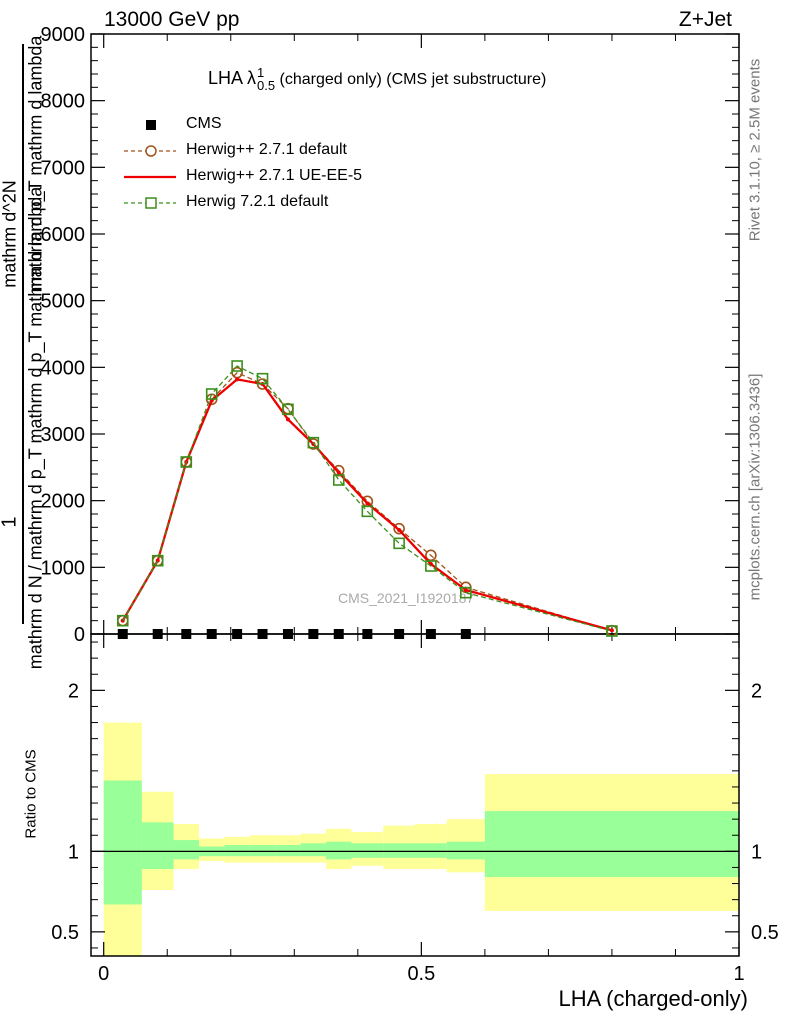 This screenshot has height=1024, width=786. What do you see at coordinates (63, 102) in the screenshot?
I see `main-ytick-label: 8000` at bounding box center [63, 102].